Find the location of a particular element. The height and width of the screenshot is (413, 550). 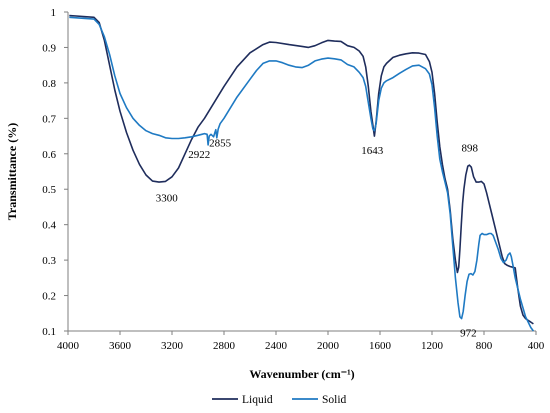

x-tick-label: 2000 is located at coordinates (328, 346).